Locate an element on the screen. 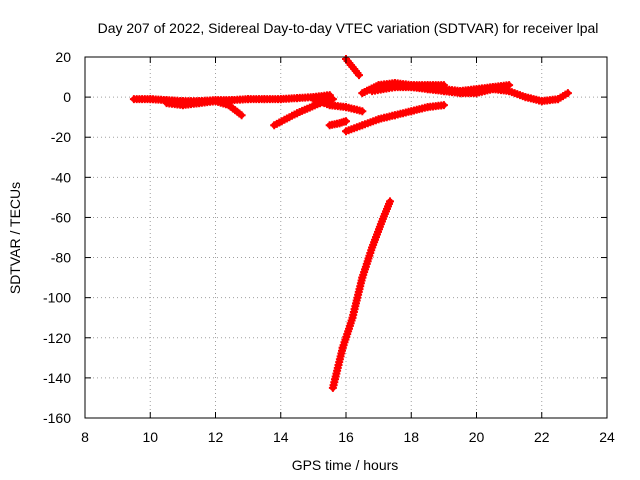 This screenshot has width=640, height=480. x-tick-label: 18 is located at coordinates (411, 437).